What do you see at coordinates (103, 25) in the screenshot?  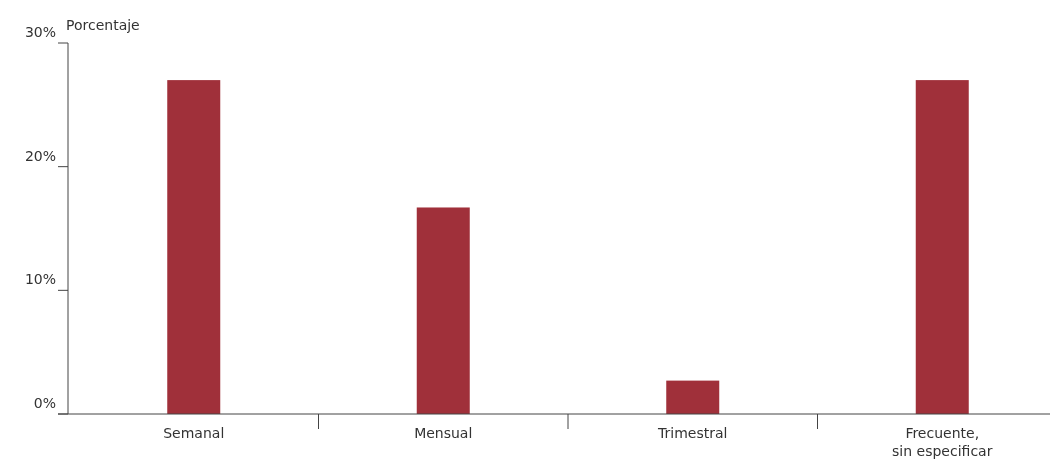 I see `y-axis-title: Porcentaje` at bounding box center [103, 25].